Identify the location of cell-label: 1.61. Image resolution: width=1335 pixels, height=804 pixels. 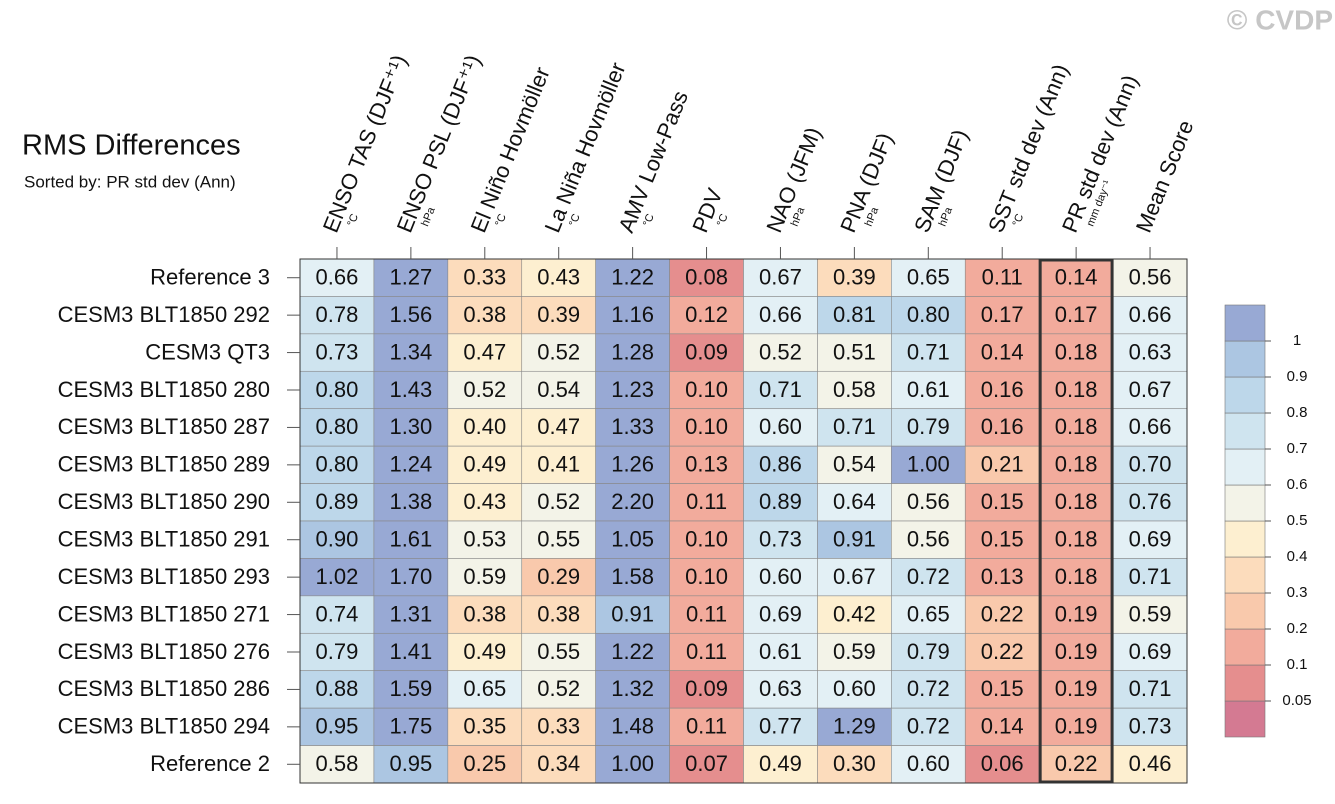
(410, 539).